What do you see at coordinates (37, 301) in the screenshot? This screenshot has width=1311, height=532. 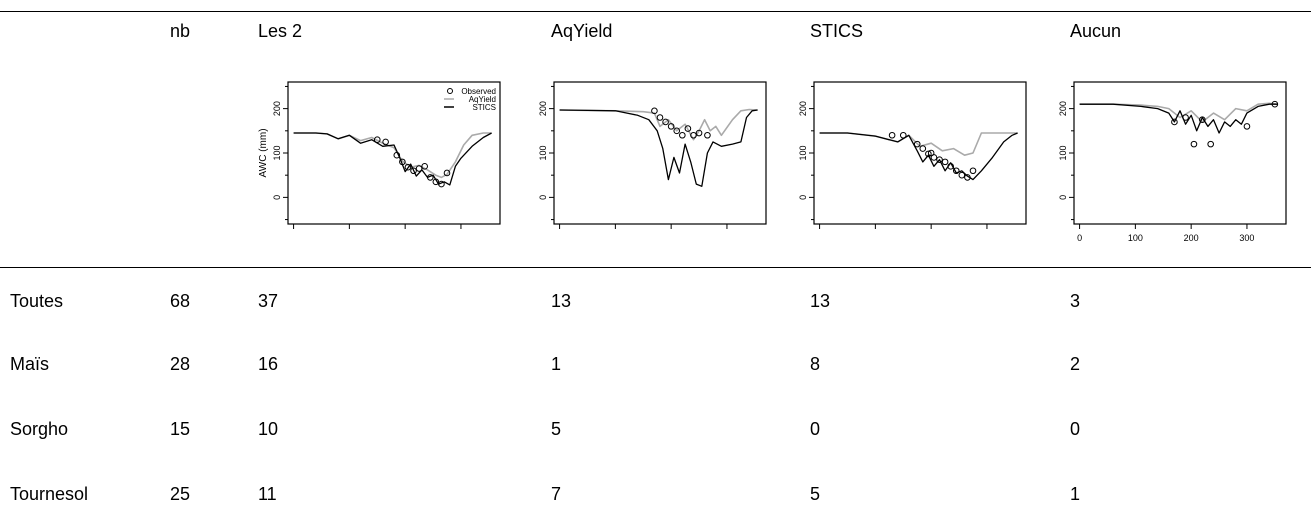 I see `row-label: Toutes` at bounding box center [37, 301].